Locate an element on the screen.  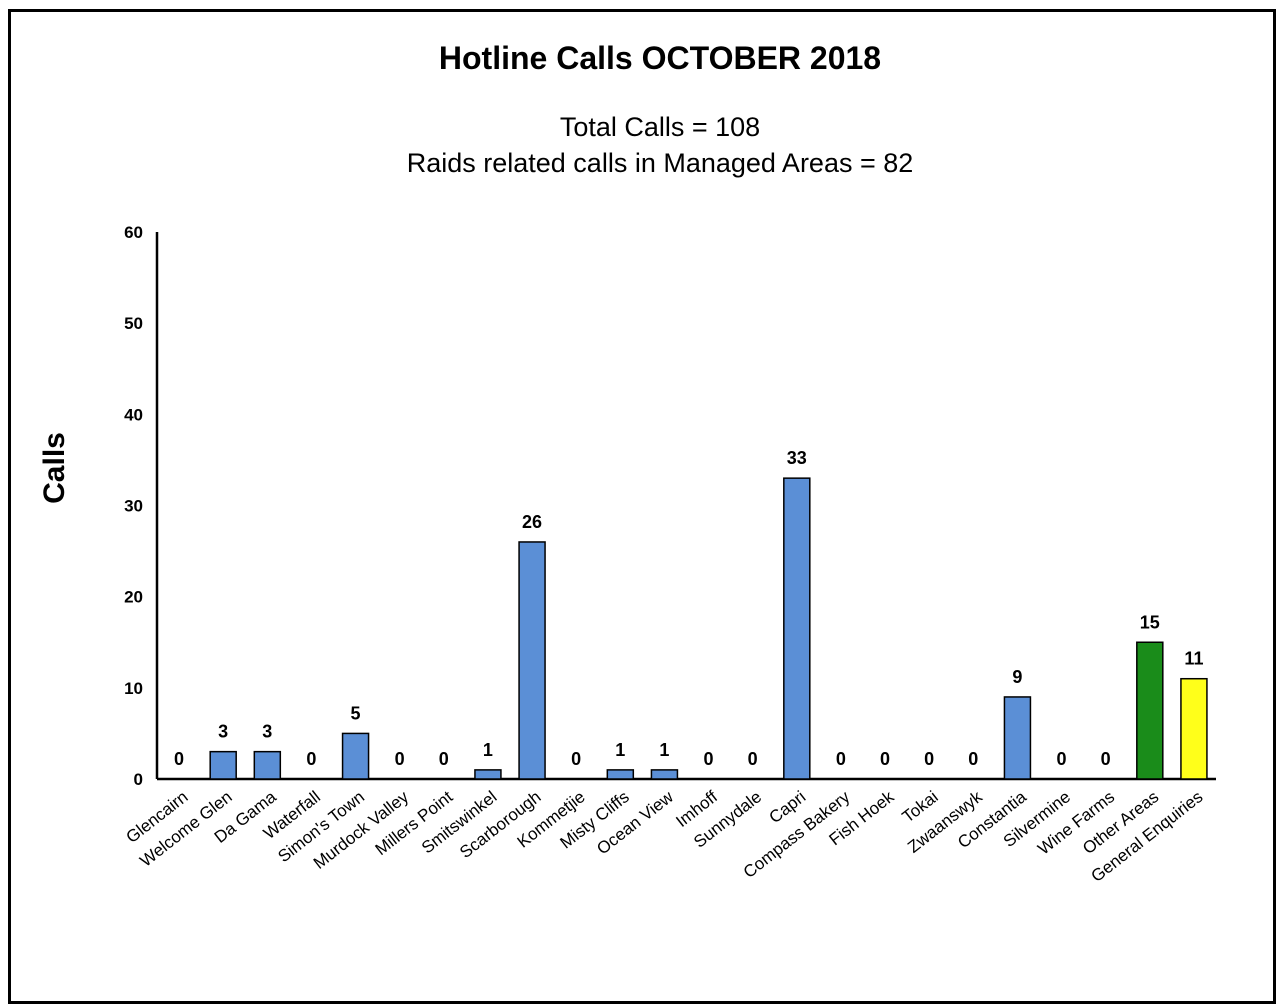
y-tick-label: 10 is located at coordinates (133, 688).